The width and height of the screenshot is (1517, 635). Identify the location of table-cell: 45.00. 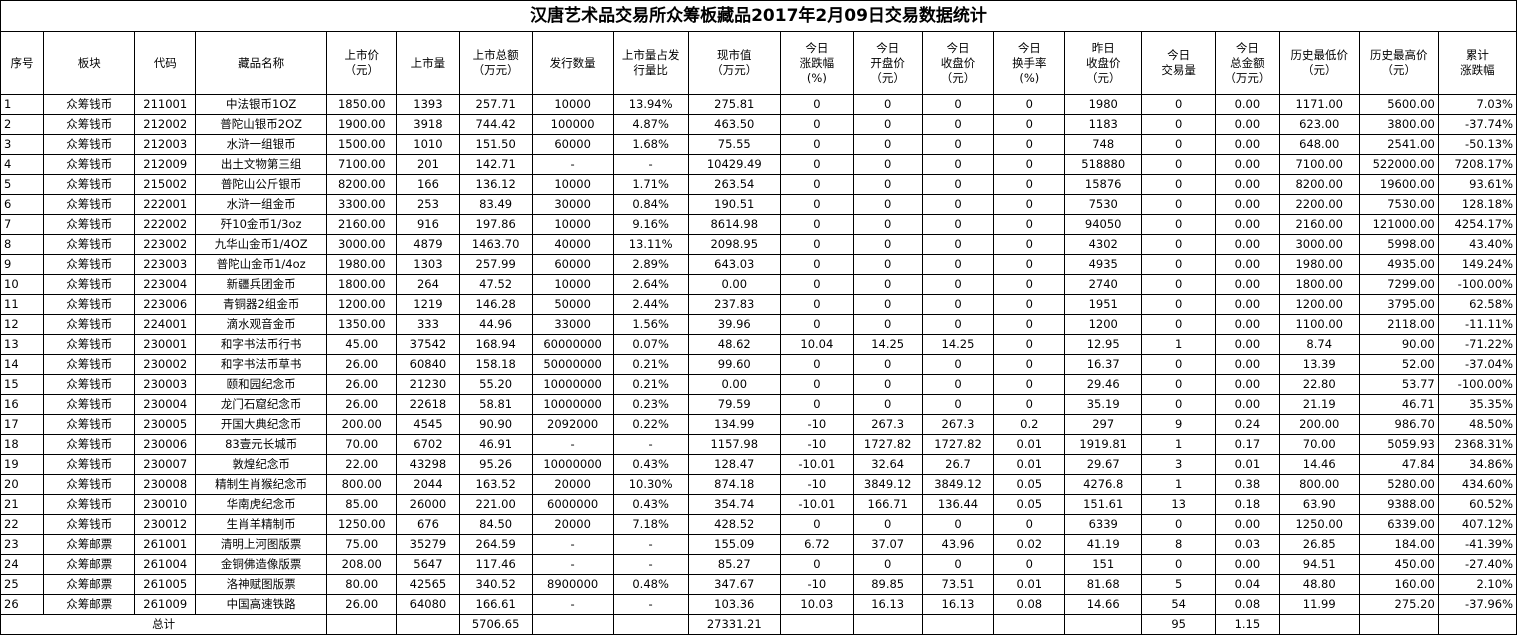
(362, 344).